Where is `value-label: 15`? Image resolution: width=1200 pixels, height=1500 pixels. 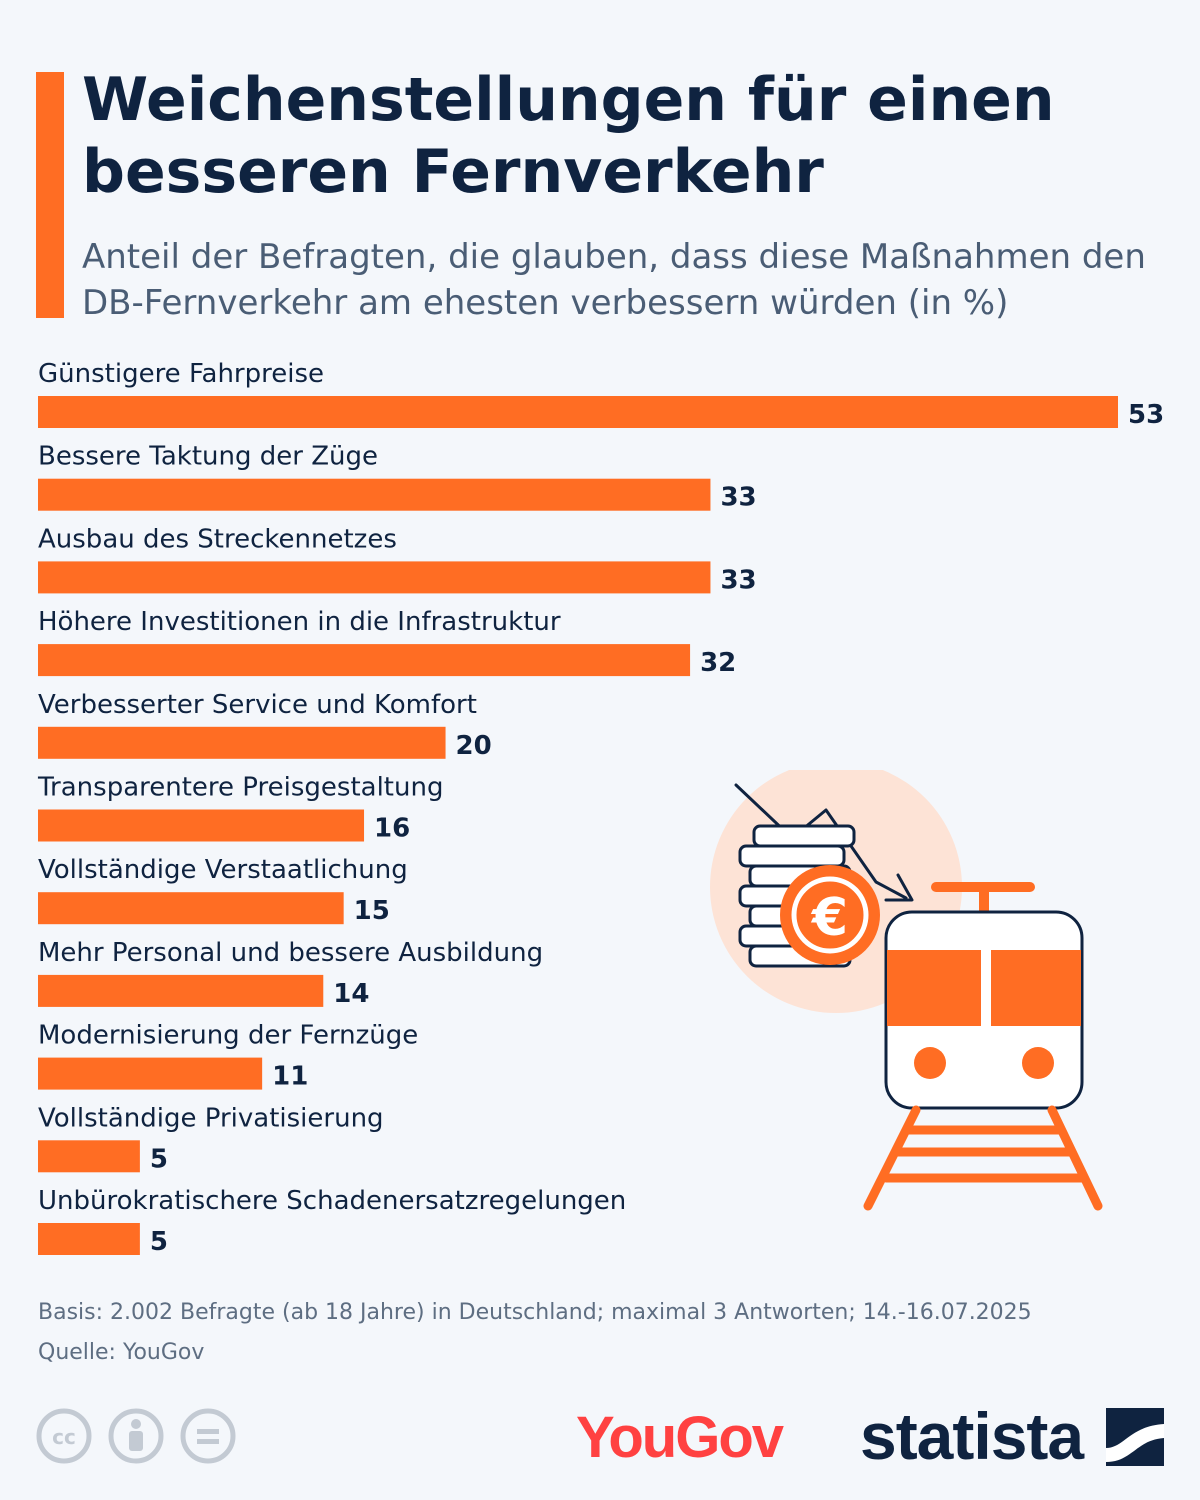
value-label: 15 is located at coordinates (372, 911).